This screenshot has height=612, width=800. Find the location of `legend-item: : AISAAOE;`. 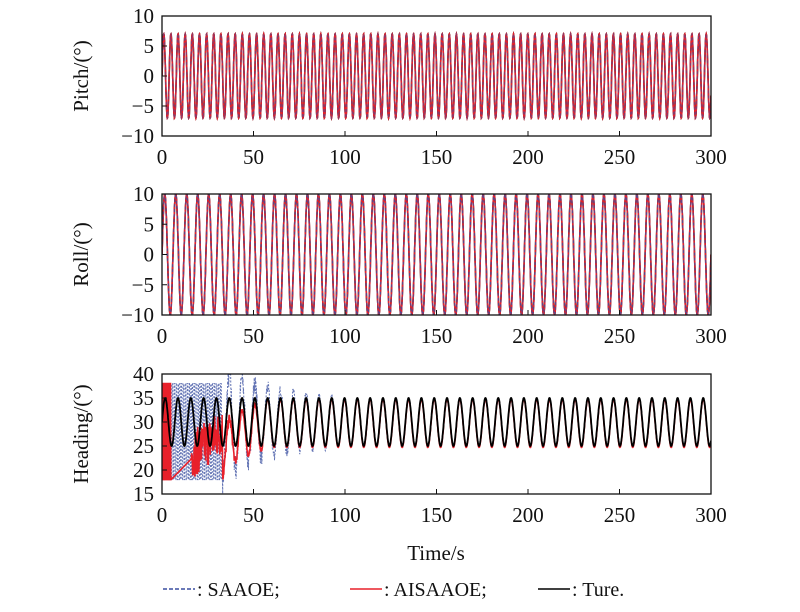

legend-item: : AISAAOE; is located at coordinates (418, 590).